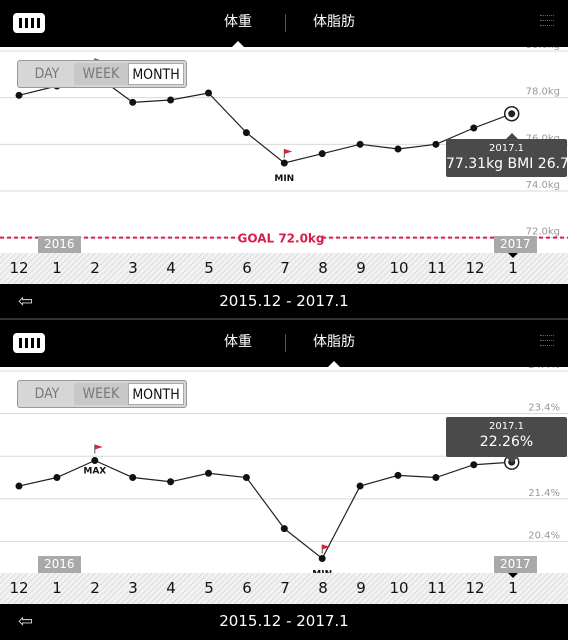 This screenshot has width=568, height=640. I want to click on date-range-label: 2015.12 - 2017.1, so click(284, 301).